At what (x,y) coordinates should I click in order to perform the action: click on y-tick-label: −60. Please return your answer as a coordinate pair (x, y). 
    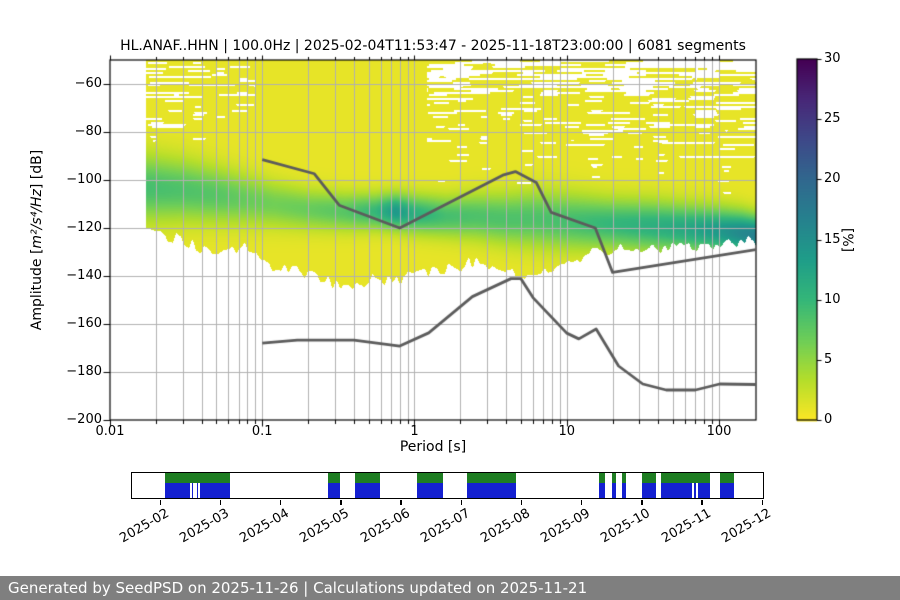
    Looking at the image, I should click on (88, 83).